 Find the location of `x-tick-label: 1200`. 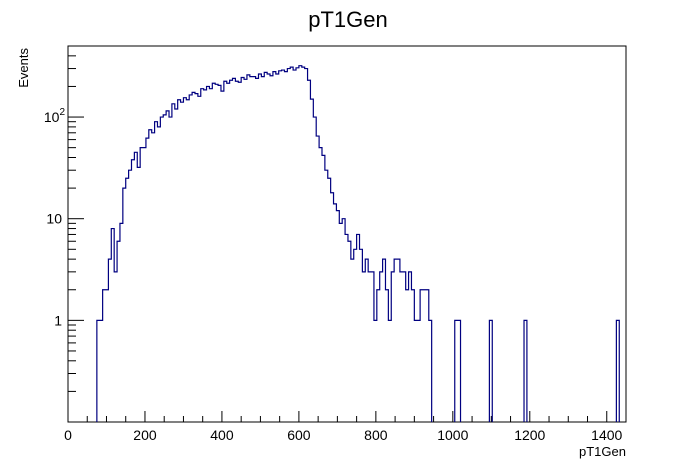

x-tick-label: 1200 is located at coordinates (529, 435).